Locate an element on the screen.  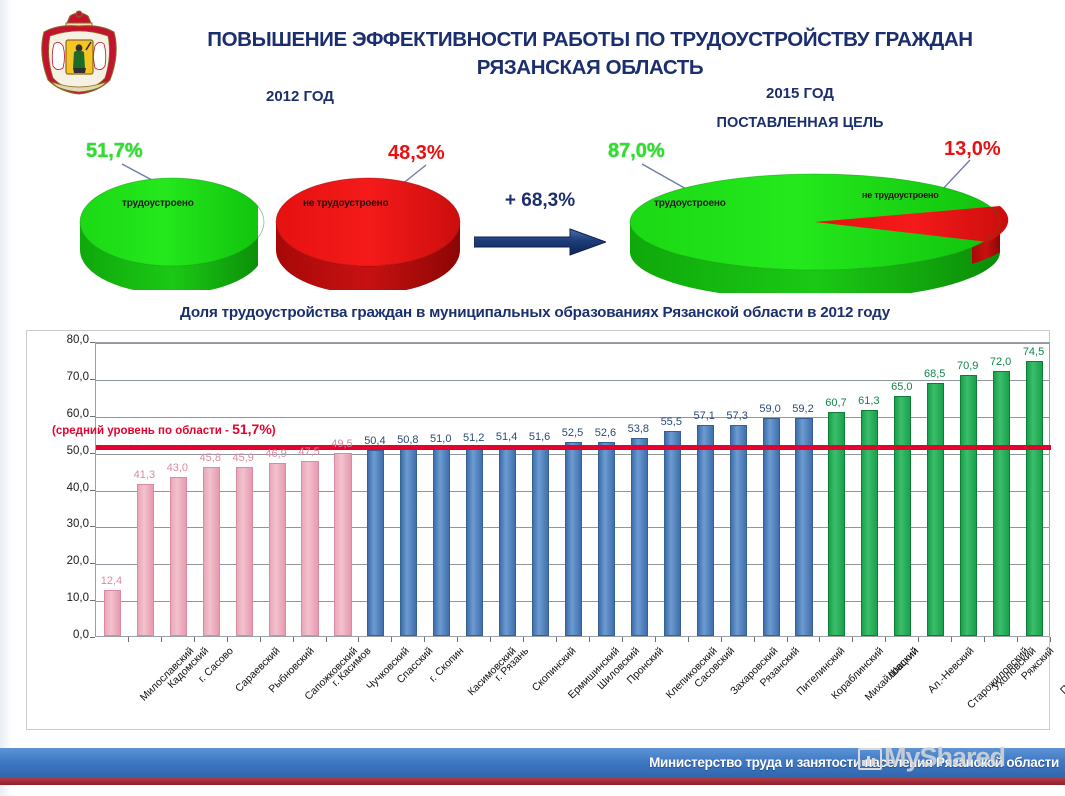
right-pie-unemployed-slice-label: не трудоустроено is located at coordinates (900, 195).